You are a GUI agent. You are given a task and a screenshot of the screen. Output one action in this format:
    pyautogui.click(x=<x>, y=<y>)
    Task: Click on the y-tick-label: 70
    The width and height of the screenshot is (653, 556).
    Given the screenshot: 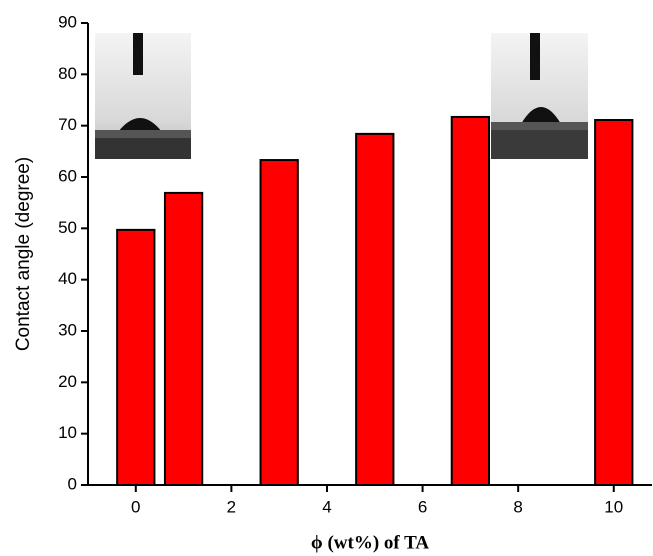 What is the action you would take?
    pyautogui.click(x=67, y=124)
    